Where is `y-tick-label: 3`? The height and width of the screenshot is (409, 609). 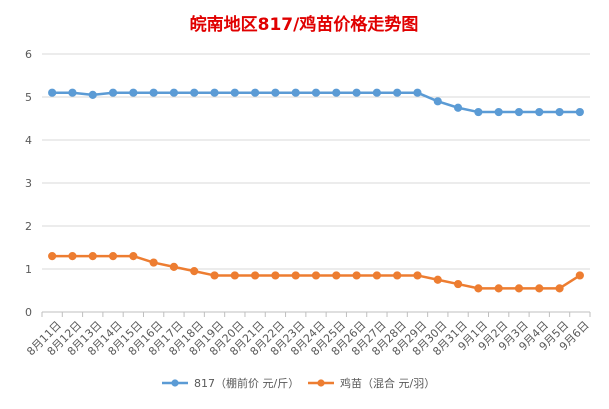
y-tick-label: 3 is located at coordinates (28, 183).